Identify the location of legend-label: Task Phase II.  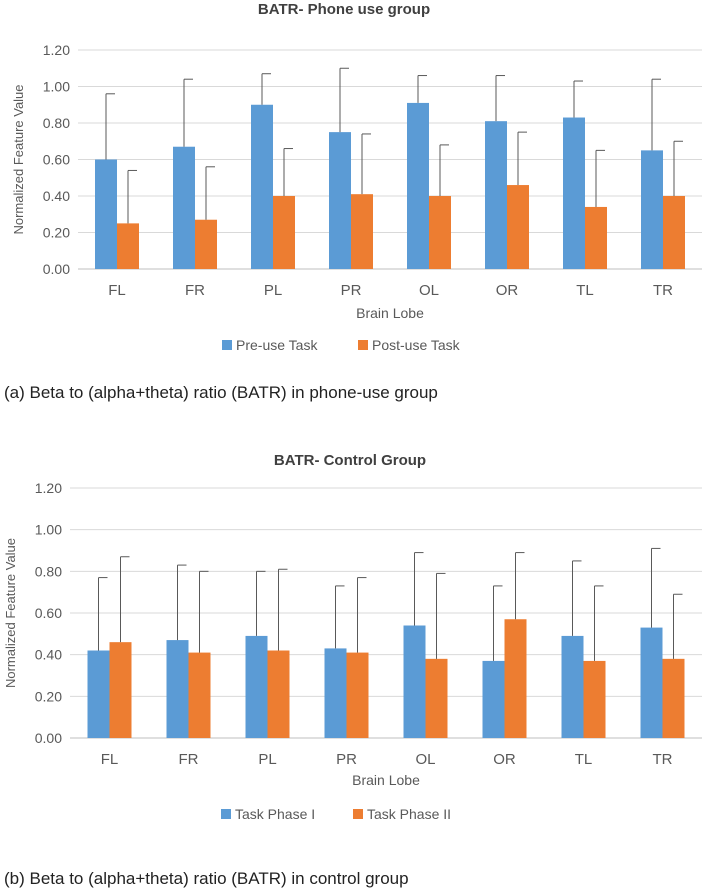
(409, 814).